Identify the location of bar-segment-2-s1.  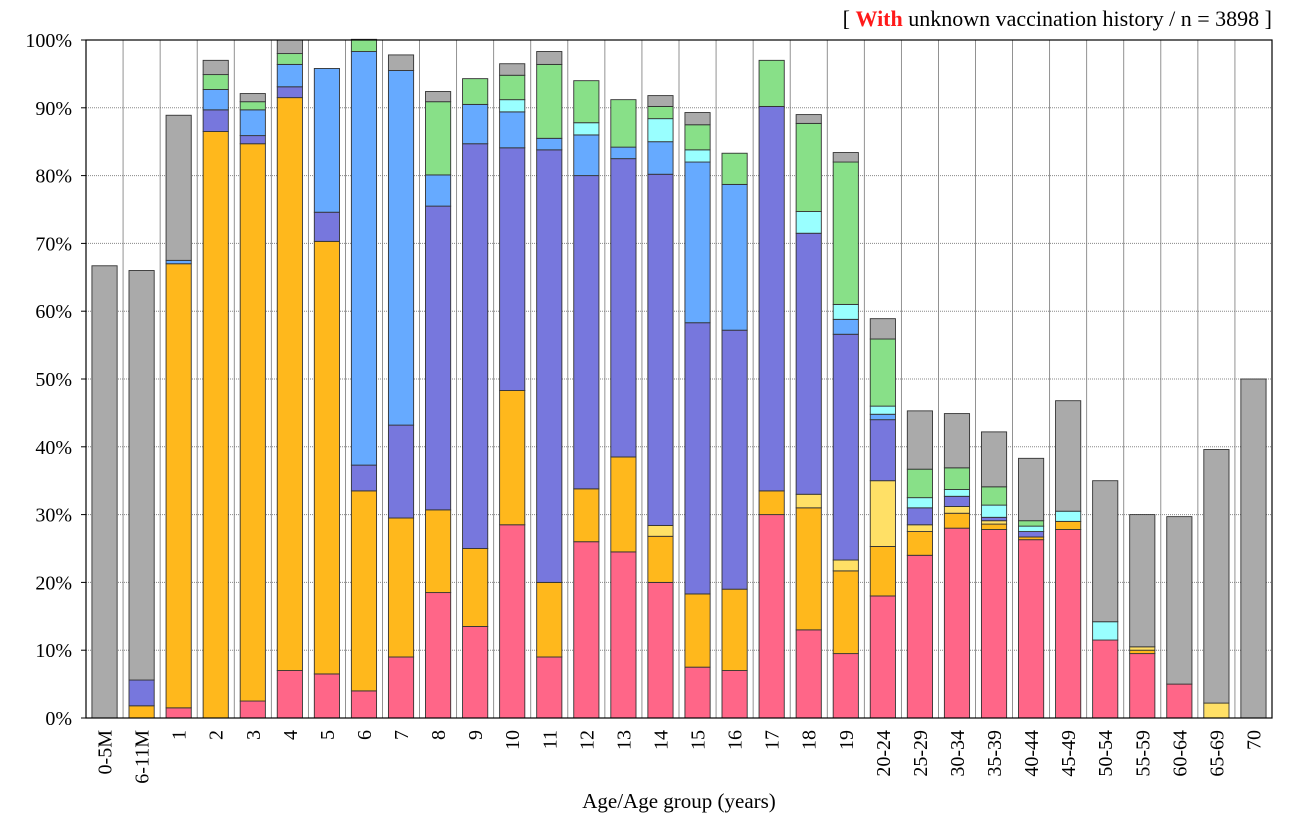
(215, 425).